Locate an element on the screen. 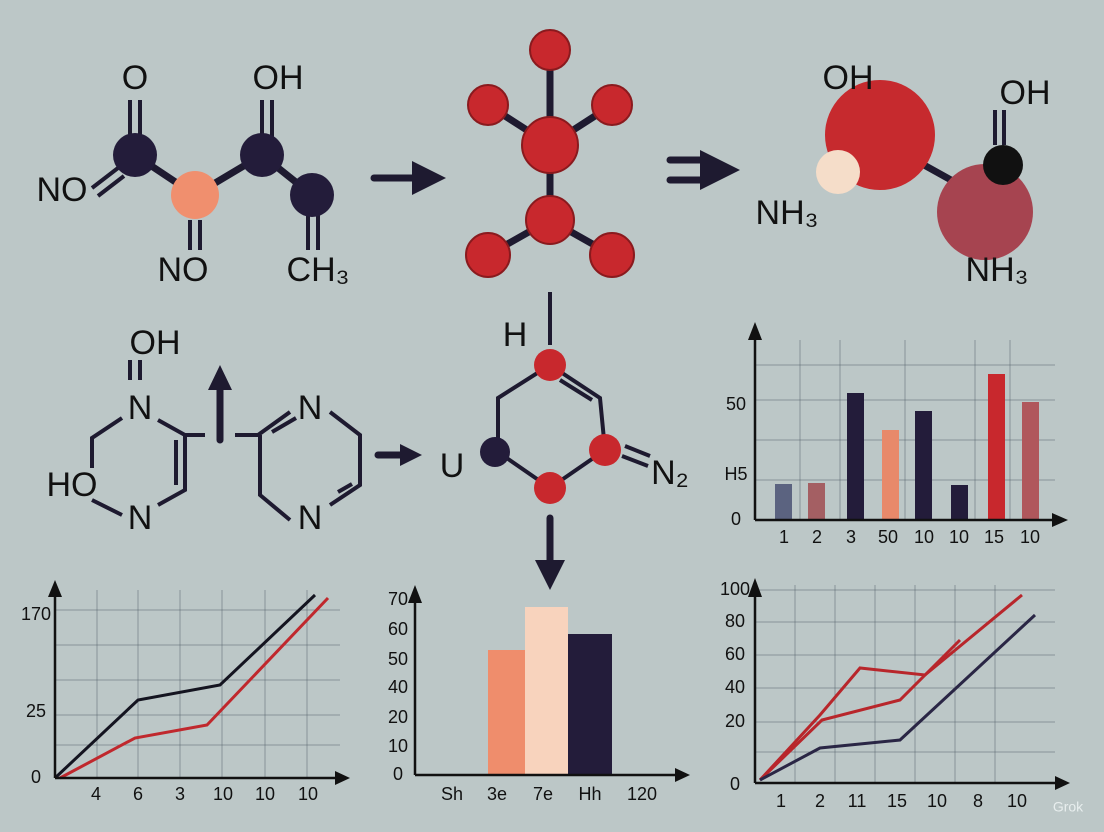 The width and height of the screenshot is (1104, 832). line-chart-left is located at coordinates (199, 682).